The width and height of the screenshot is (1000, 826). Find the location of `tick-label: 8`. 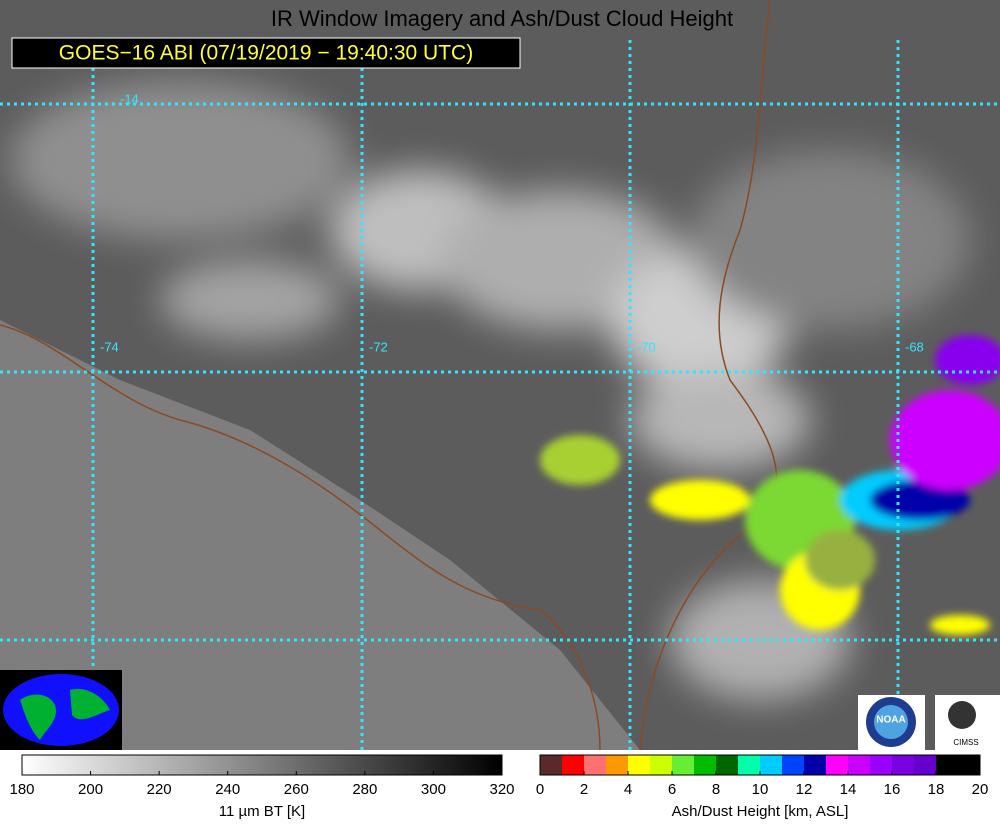

tick-label: 8 is located at coordinates (716, 789).